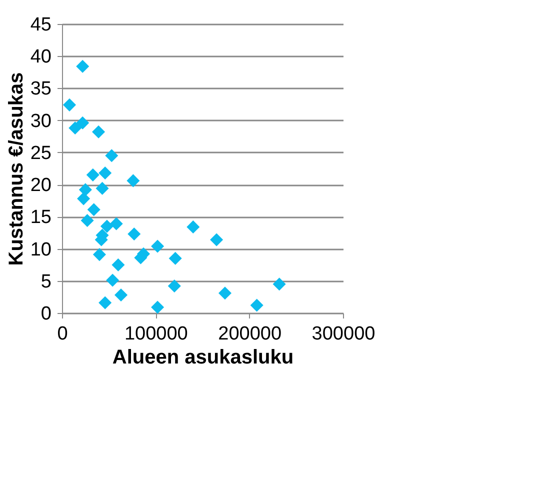 This screenshot has height=478, width=554. What do you see at coordinates (41, 57) in the screenshot?
I see `y-tick-label: 40` at bounding box center [41, 57].